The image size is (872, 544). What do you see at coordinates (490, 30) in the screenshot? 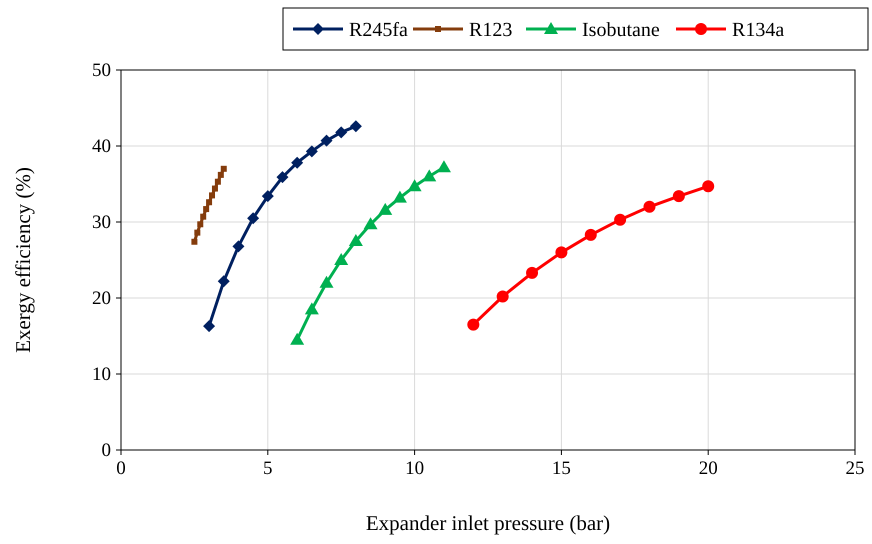
I see `legend-label: R123` at bounding box center [490, 30].